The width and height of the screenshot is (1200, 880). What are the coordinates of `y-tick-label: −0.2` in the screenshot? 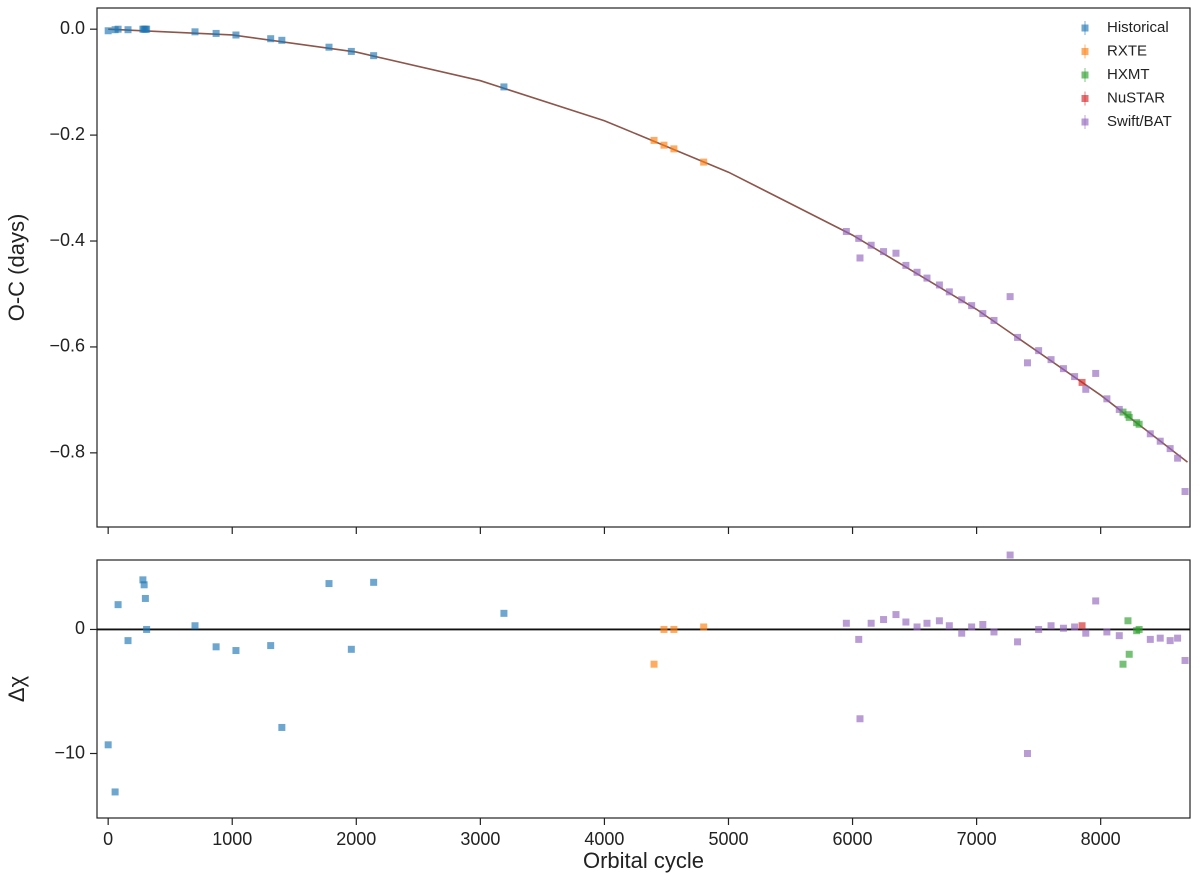 It's located at (67, 134).